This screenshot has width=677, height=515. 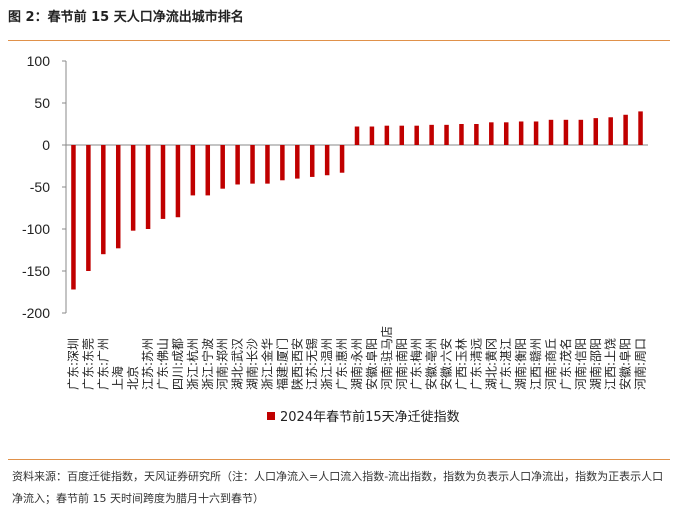 I want to click on x-tick-label: 江西:上饶, so click(x=611, y=364).